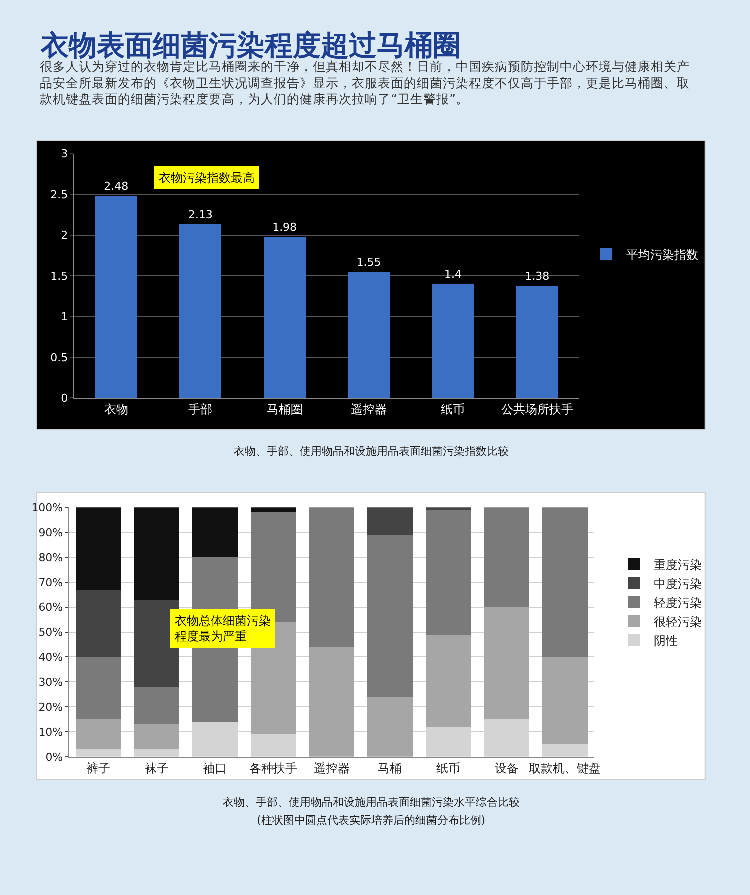 This screenshot has height=895, width=750. What do you see at coordinates (51, 607) in the screenshot?
I see `y-tick-label: 60%` at bounding box center [51, 607].